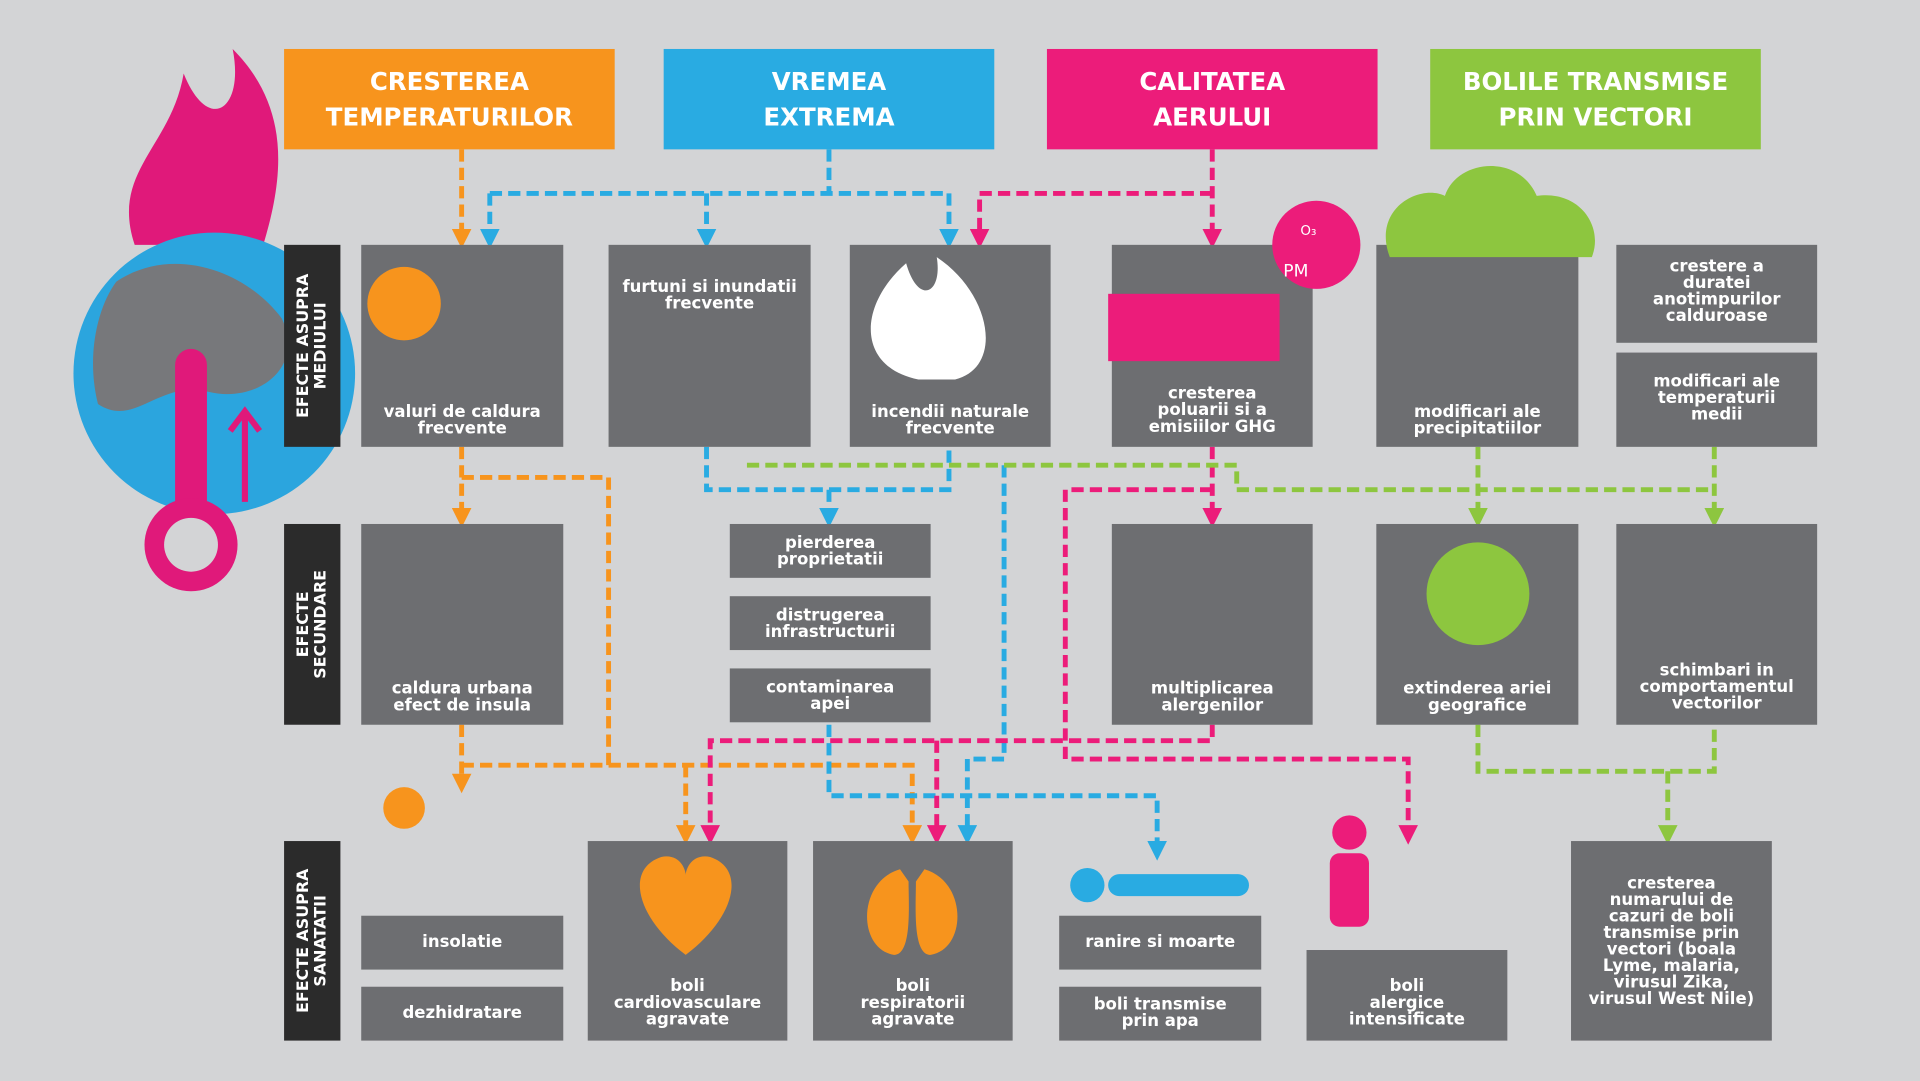 This screenshot has width=1920, height=1081. Describe the element at coordinates (1672, 932) in the screenshot. I see `box-text: transmise prin` at that location.